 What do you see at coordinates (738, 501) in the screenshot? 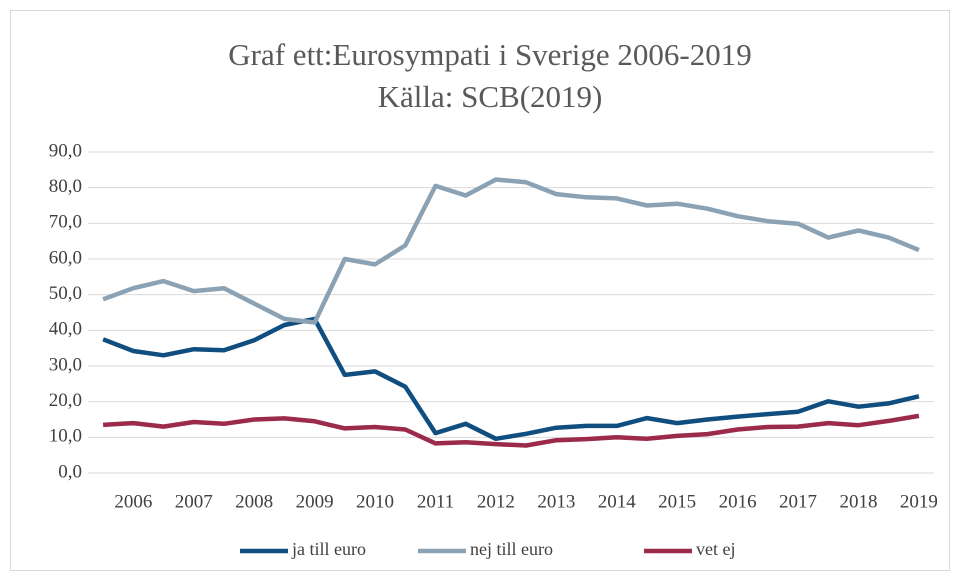
I see `x-tick-label: 2016` at bounding box center [738, 501].